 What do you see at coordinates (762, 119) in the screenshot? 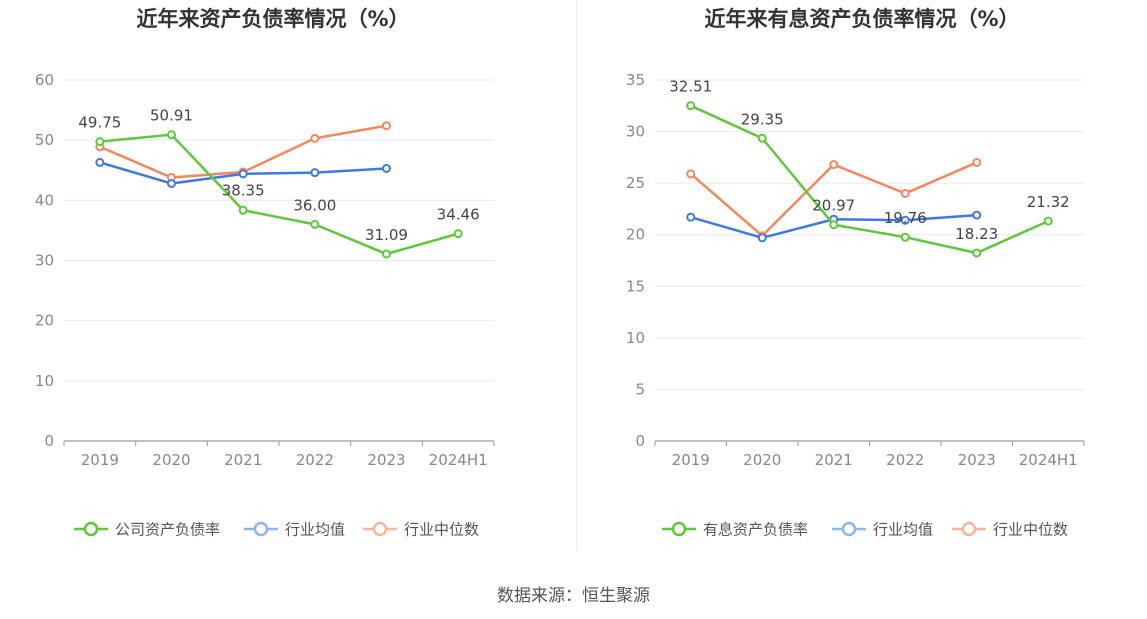
I see `data-label: 29.35` at bounding box center [762, 119].